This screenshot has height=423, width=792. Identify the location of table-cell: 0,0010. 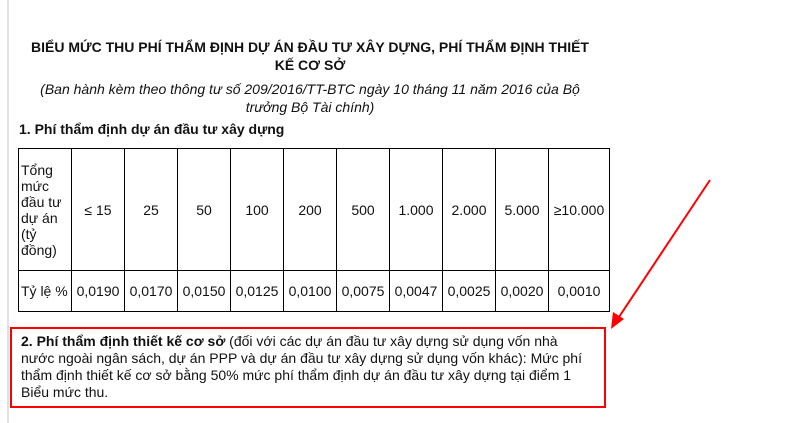
(579, 291).